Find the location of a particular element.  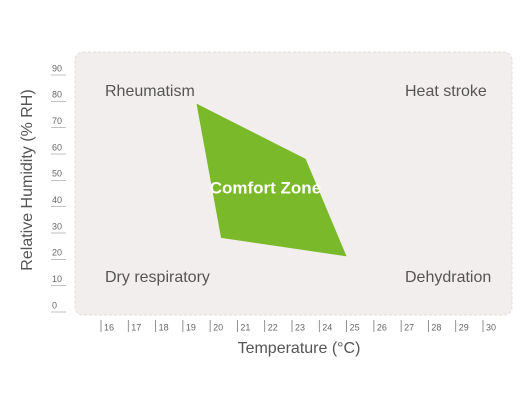

x-tick-label: 19 is located at coordinates (191, 327).